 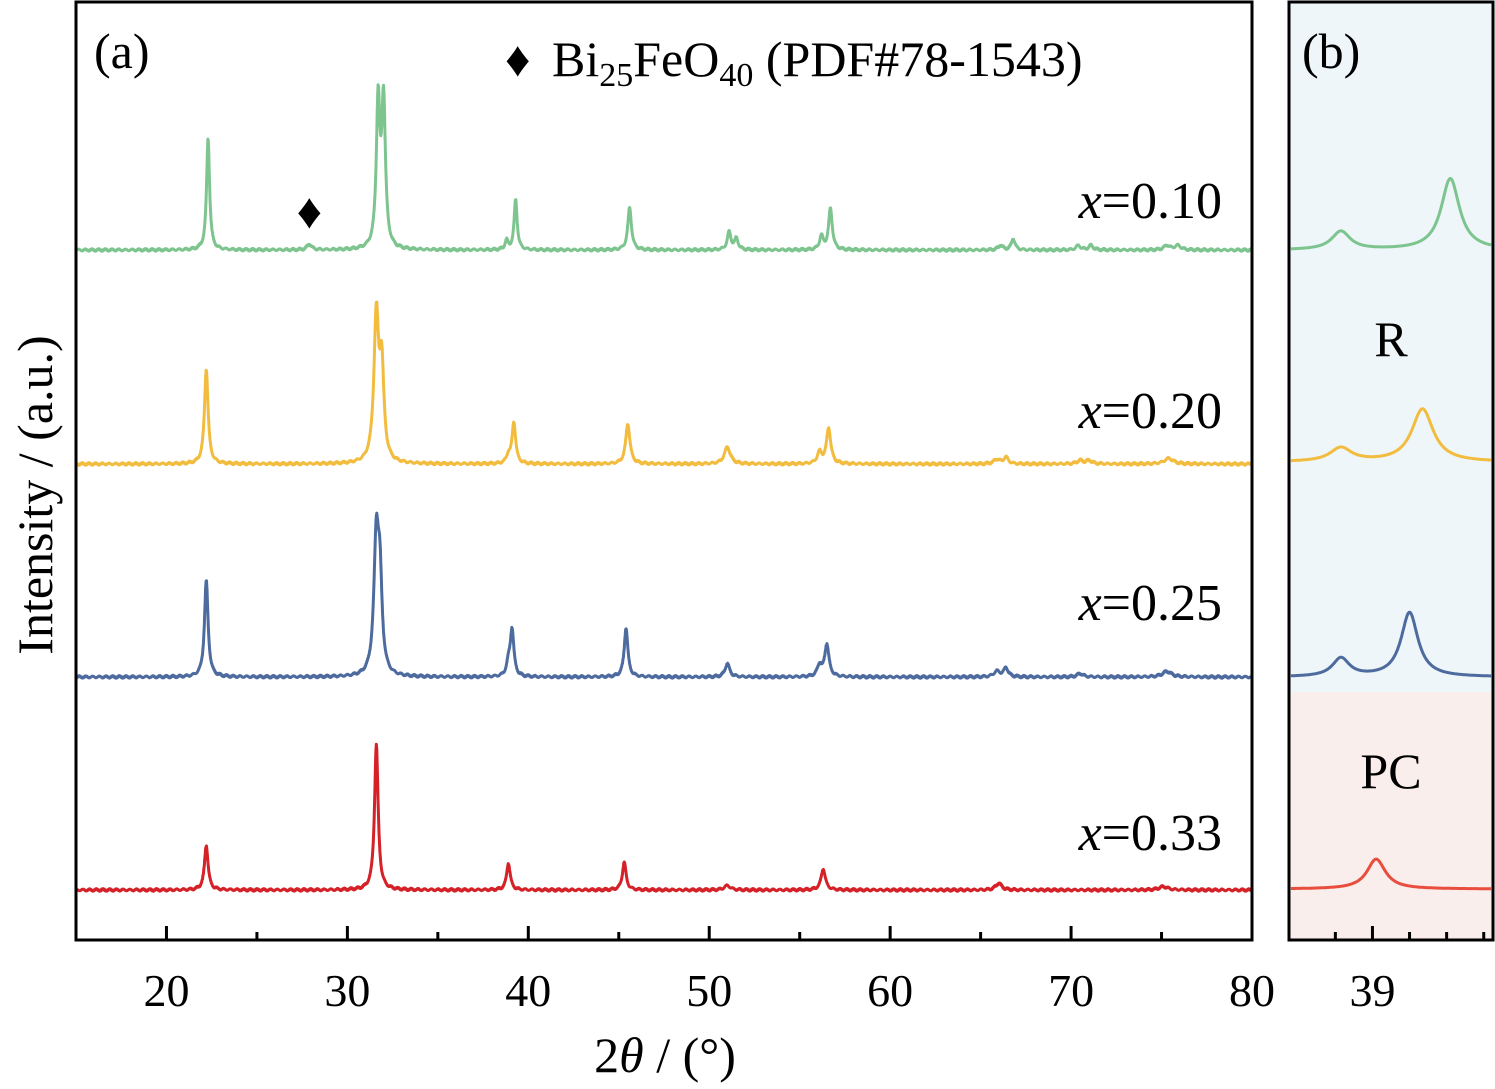 I want to click on x-tick-label: 39, so click(x=1372, y=990).